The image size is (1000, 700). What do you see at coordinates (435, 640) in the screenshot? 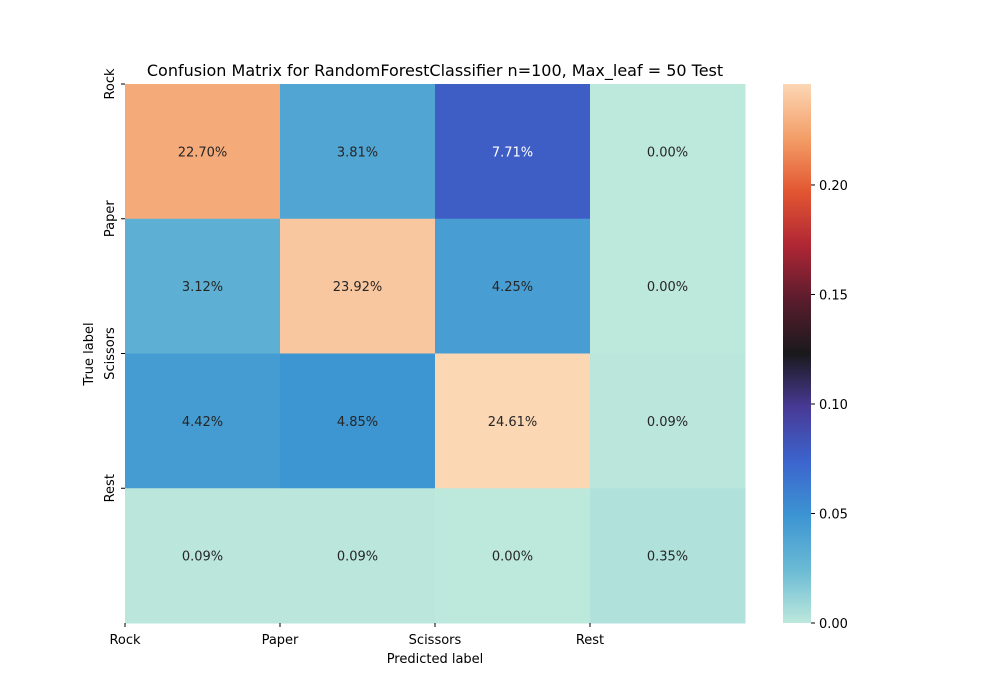
I see `x-tick-label: Scissors` at bounding box center [435, 640].